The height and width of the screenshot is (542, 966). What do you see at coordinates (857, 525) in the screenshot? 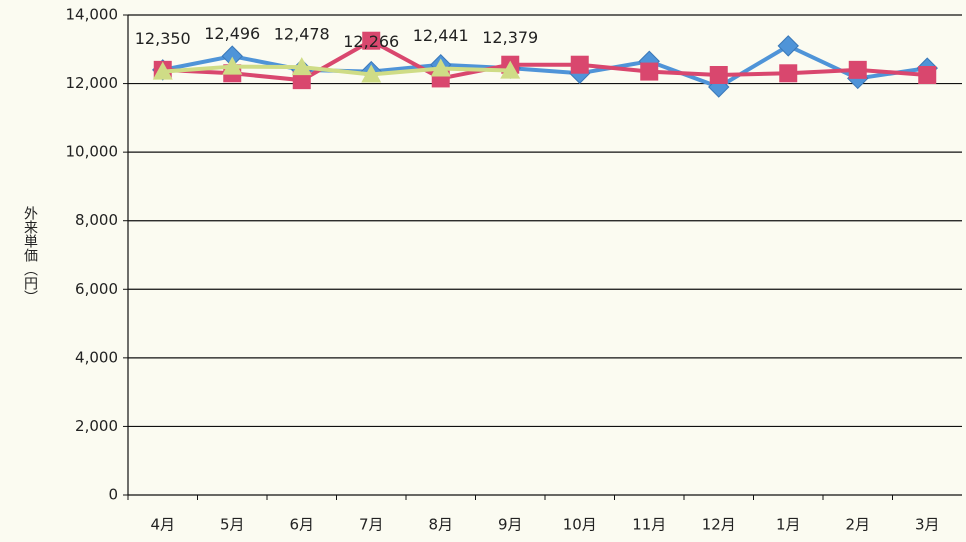
I see `x-tick-label: 2月` at bounding box center [857, 525].